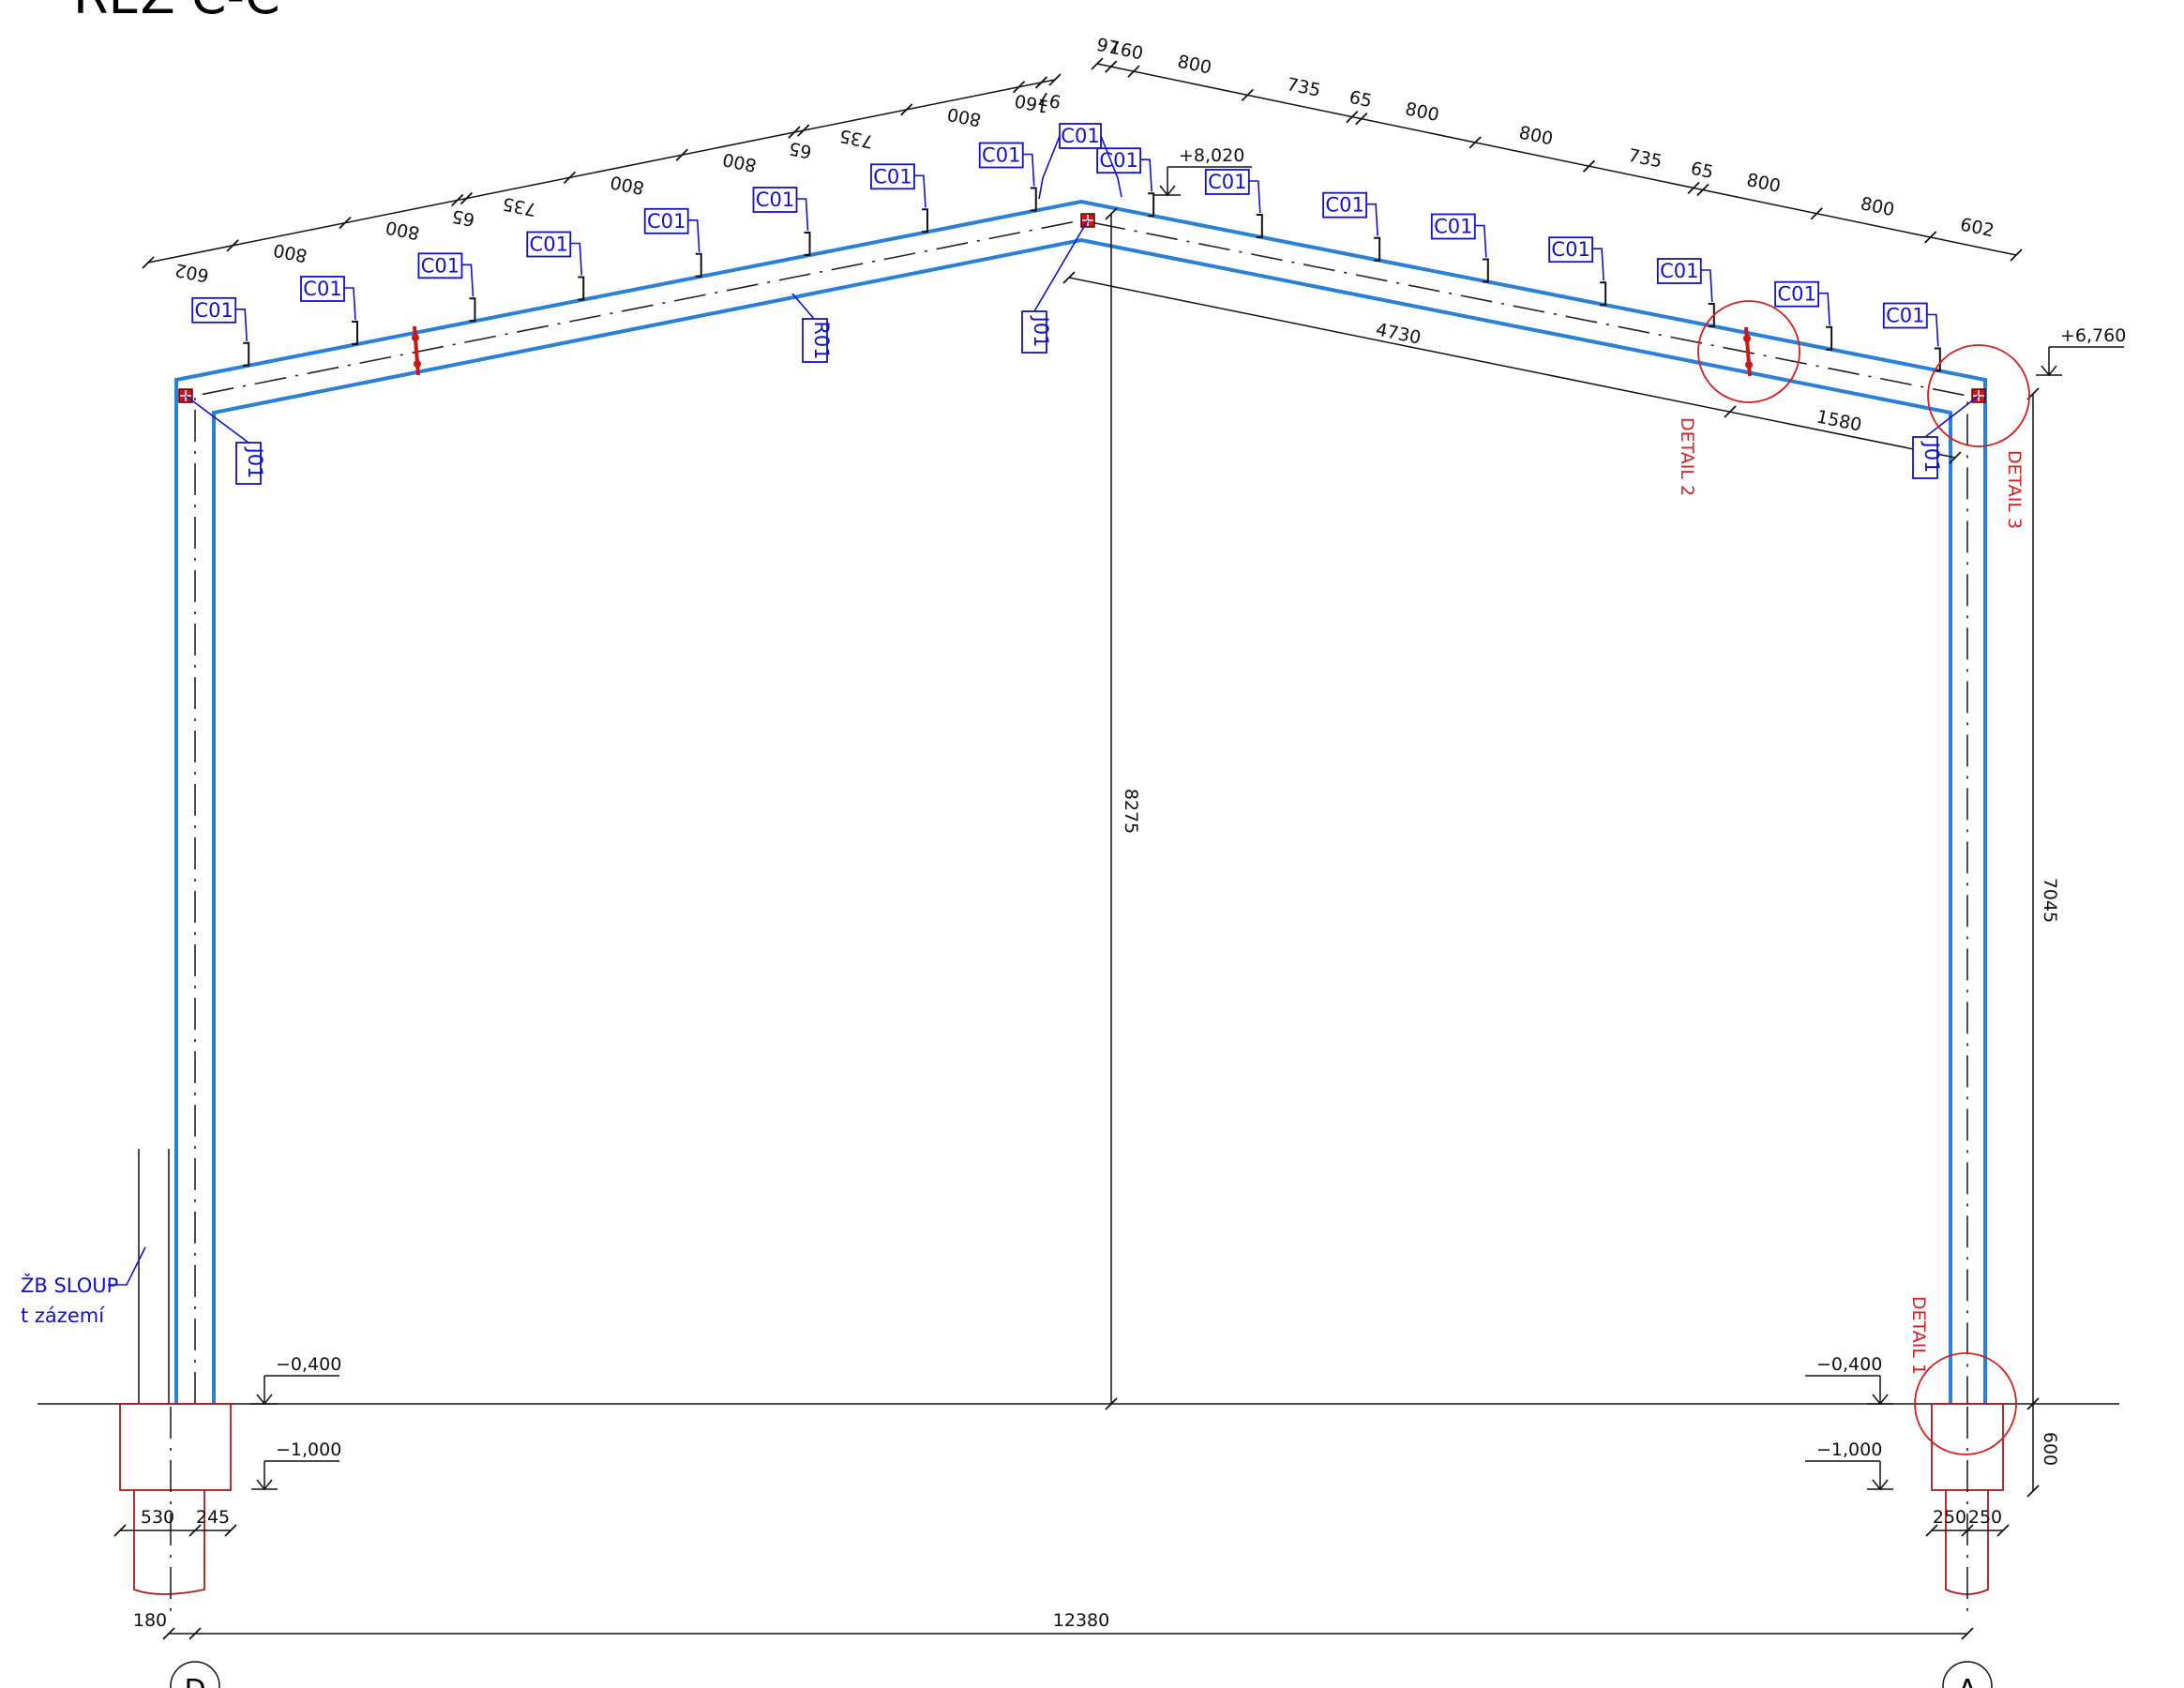 Image resolution: width=2184 pixels, height=1688 pixels. I want to click on ridge-height-tick, so click(1111, 213).